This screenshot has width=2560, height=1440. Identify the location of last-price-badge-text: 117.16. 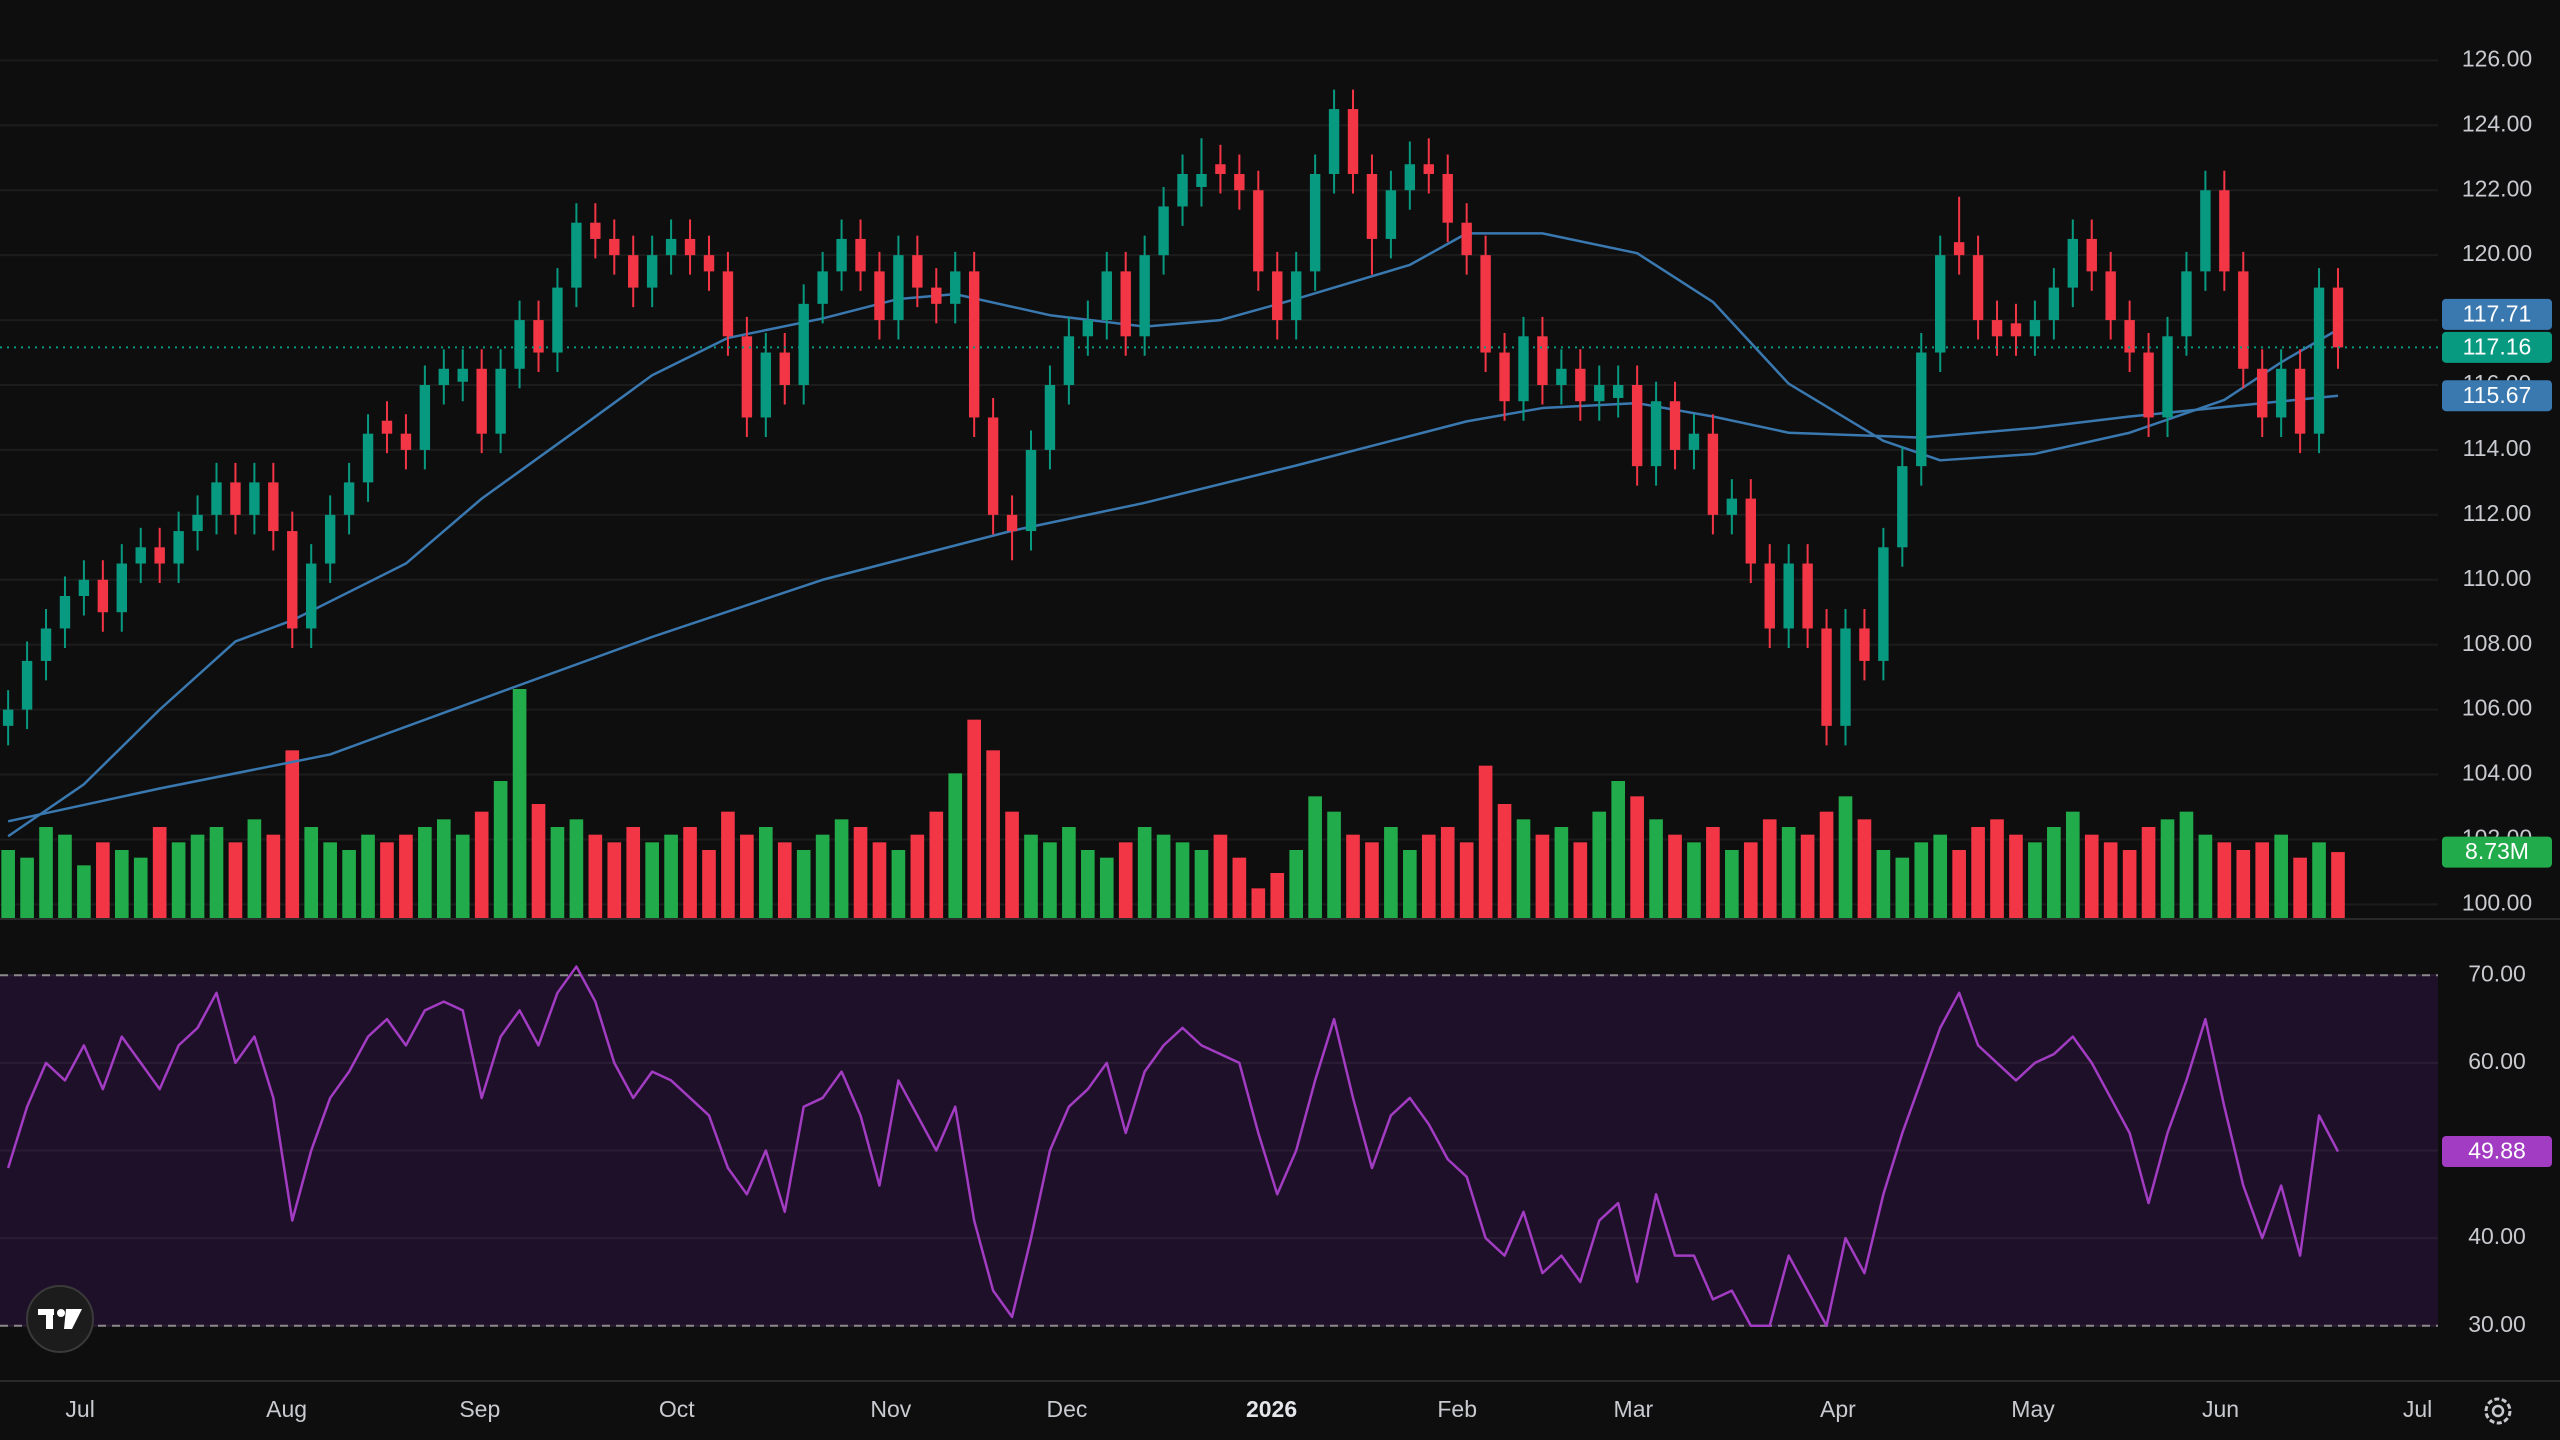
(2497, 346).